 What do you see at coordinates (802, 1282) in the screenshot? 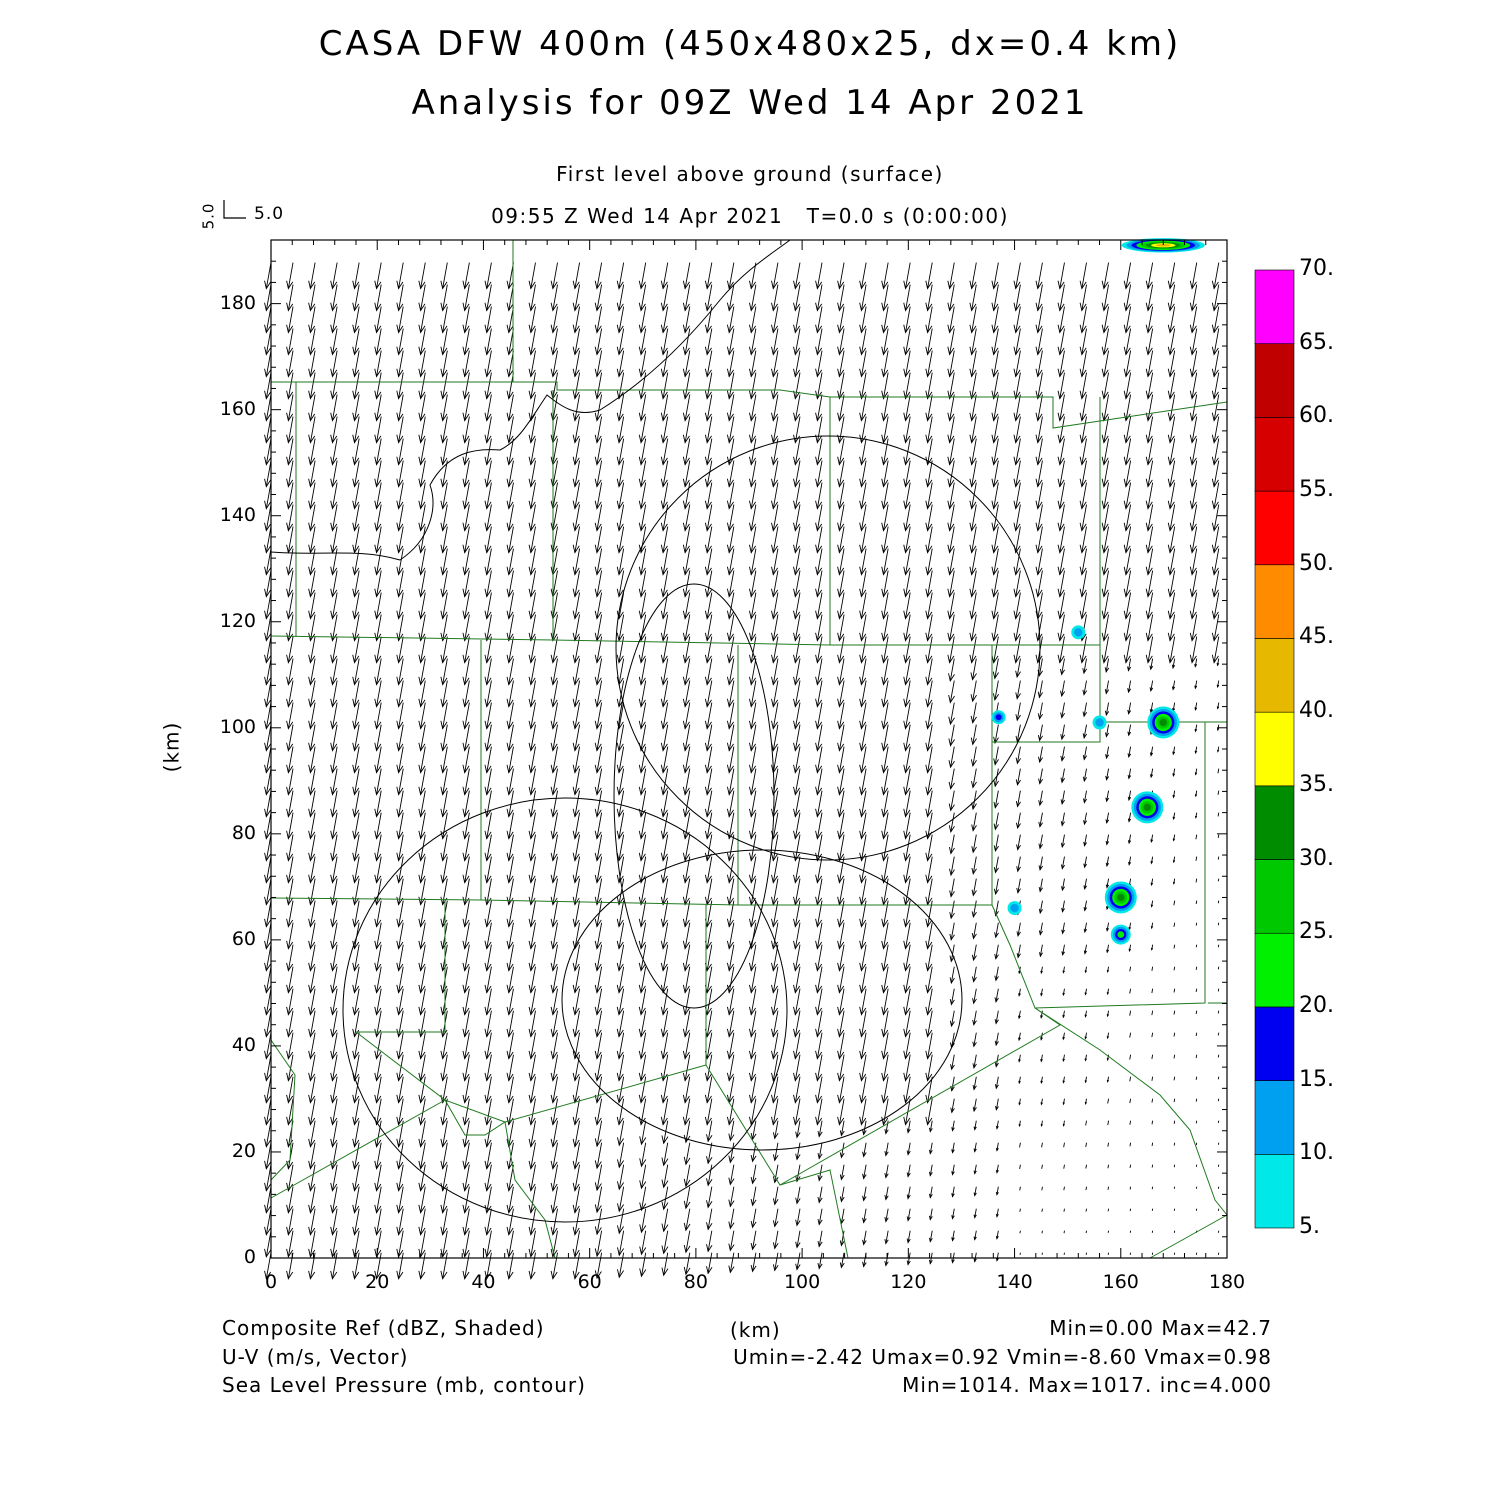
I see `x-tick-label: 100` at bounding box center [802, 1282].